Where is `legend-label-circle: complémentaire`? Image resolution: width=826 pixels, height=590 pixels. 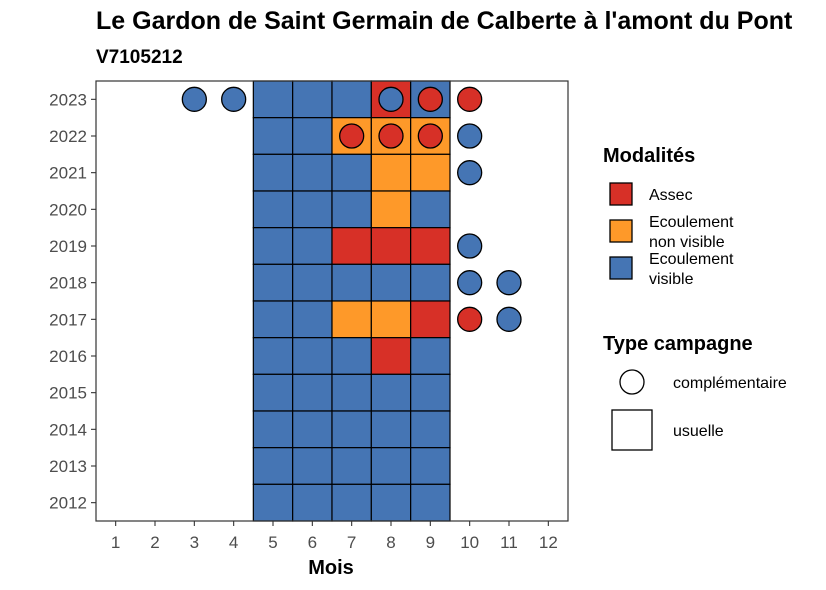
legend-label-circle: complémentaire is located at coordinates (730, 383).